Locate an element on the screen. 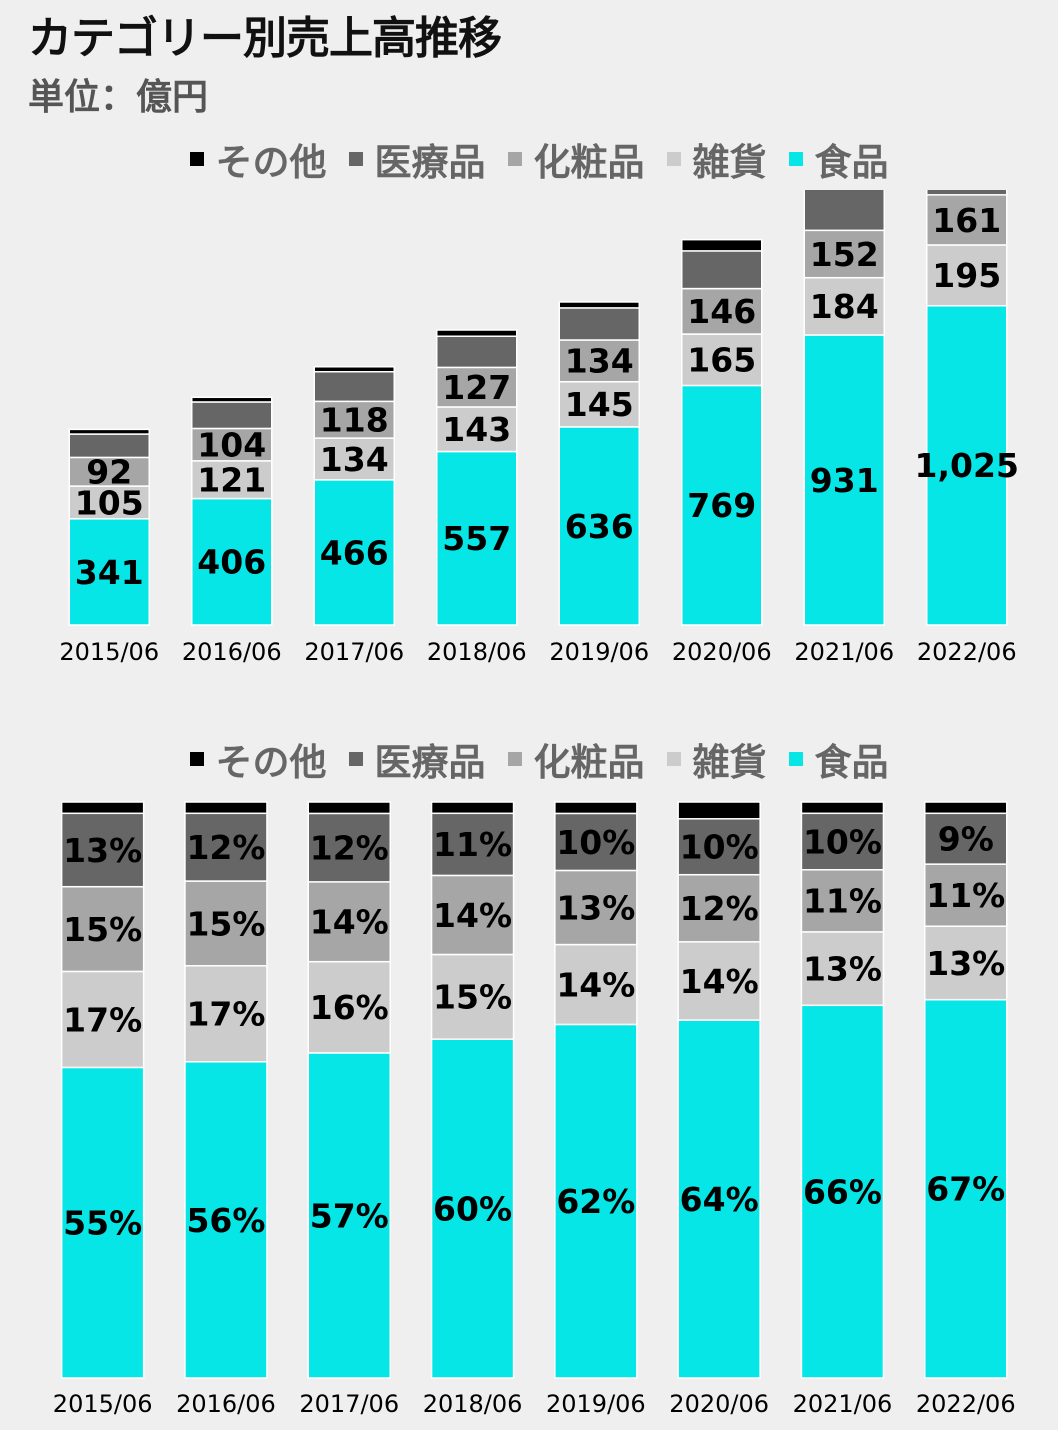  data-label-food-2016/06: 406 is located at coordinates (231, 562).